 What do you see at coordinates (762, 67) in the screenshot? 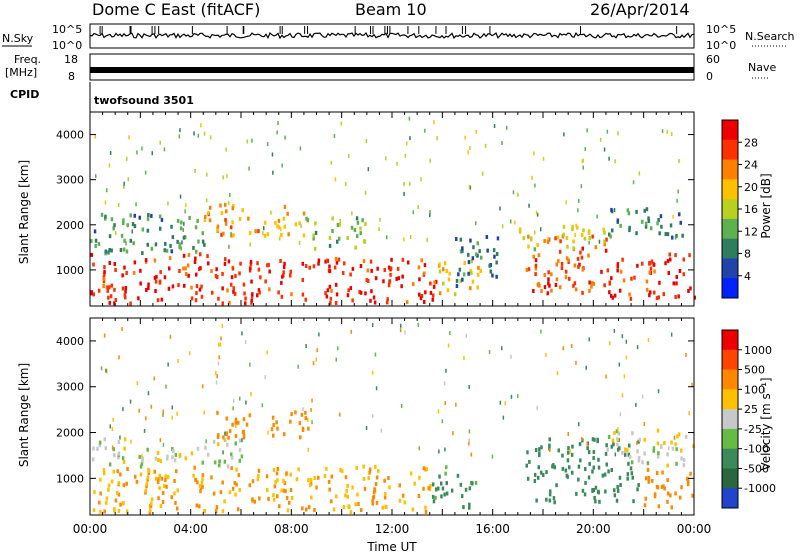
I see `nave-label: Nave` at bounding box center [762, 67].